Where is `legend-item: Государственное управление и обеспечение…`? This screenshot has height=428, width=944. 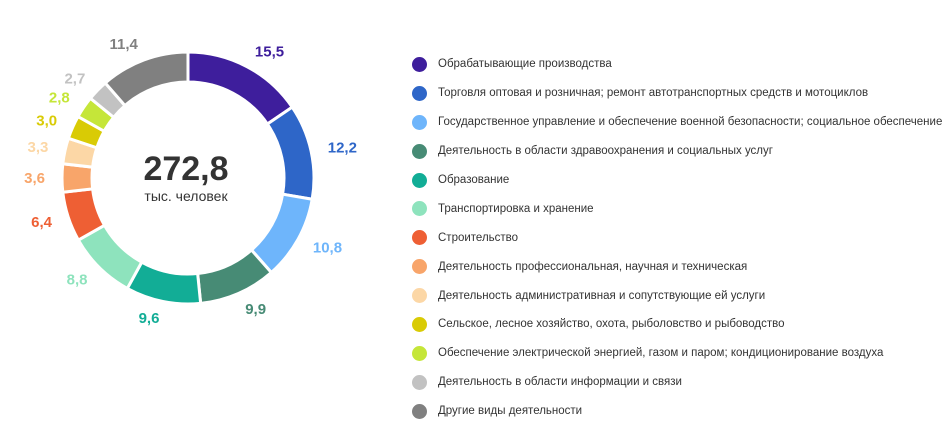 legend-item: Государственное управление и обеспечение… is located at coordinates (677, 122).